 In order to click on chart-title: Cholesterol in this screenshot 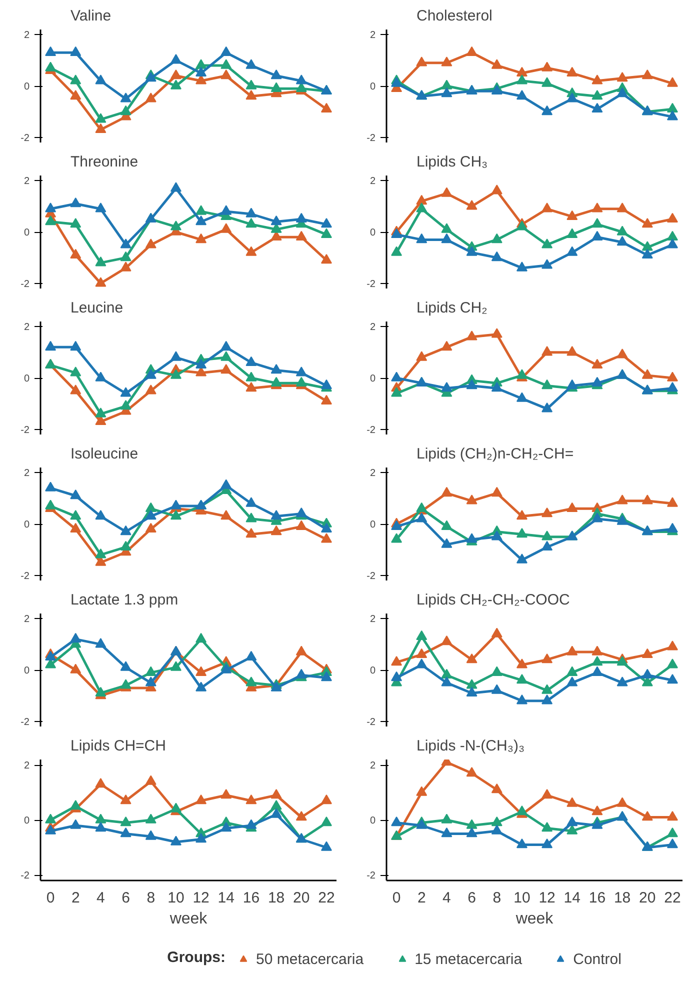, I will do `click(454, 16)`.